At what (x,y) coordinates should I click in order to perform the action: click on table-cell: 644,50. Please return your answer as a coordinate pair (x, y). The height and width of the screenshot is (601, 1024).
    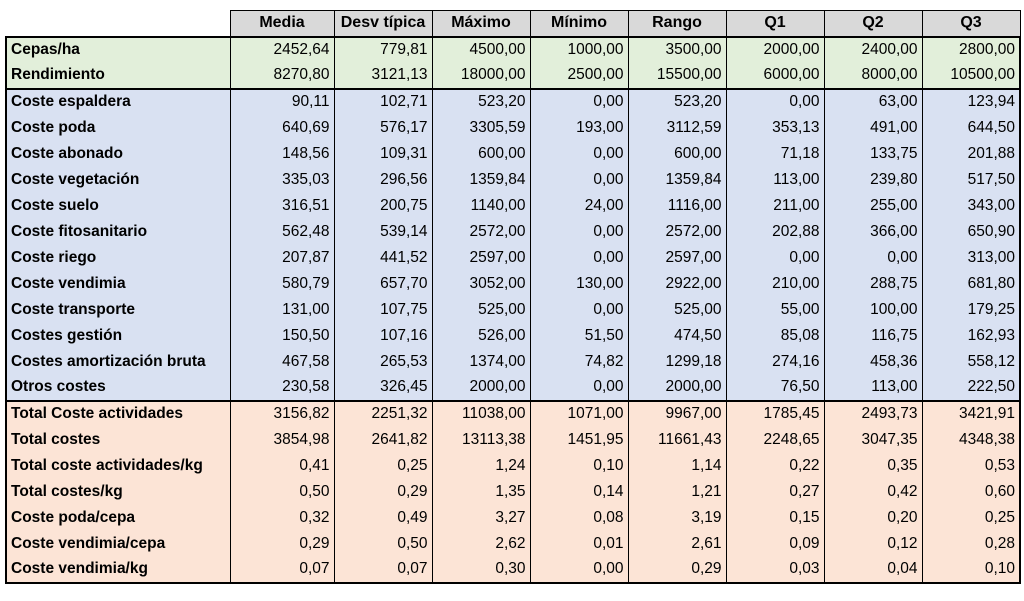
    Looking at the image, I should click on (971, 127).